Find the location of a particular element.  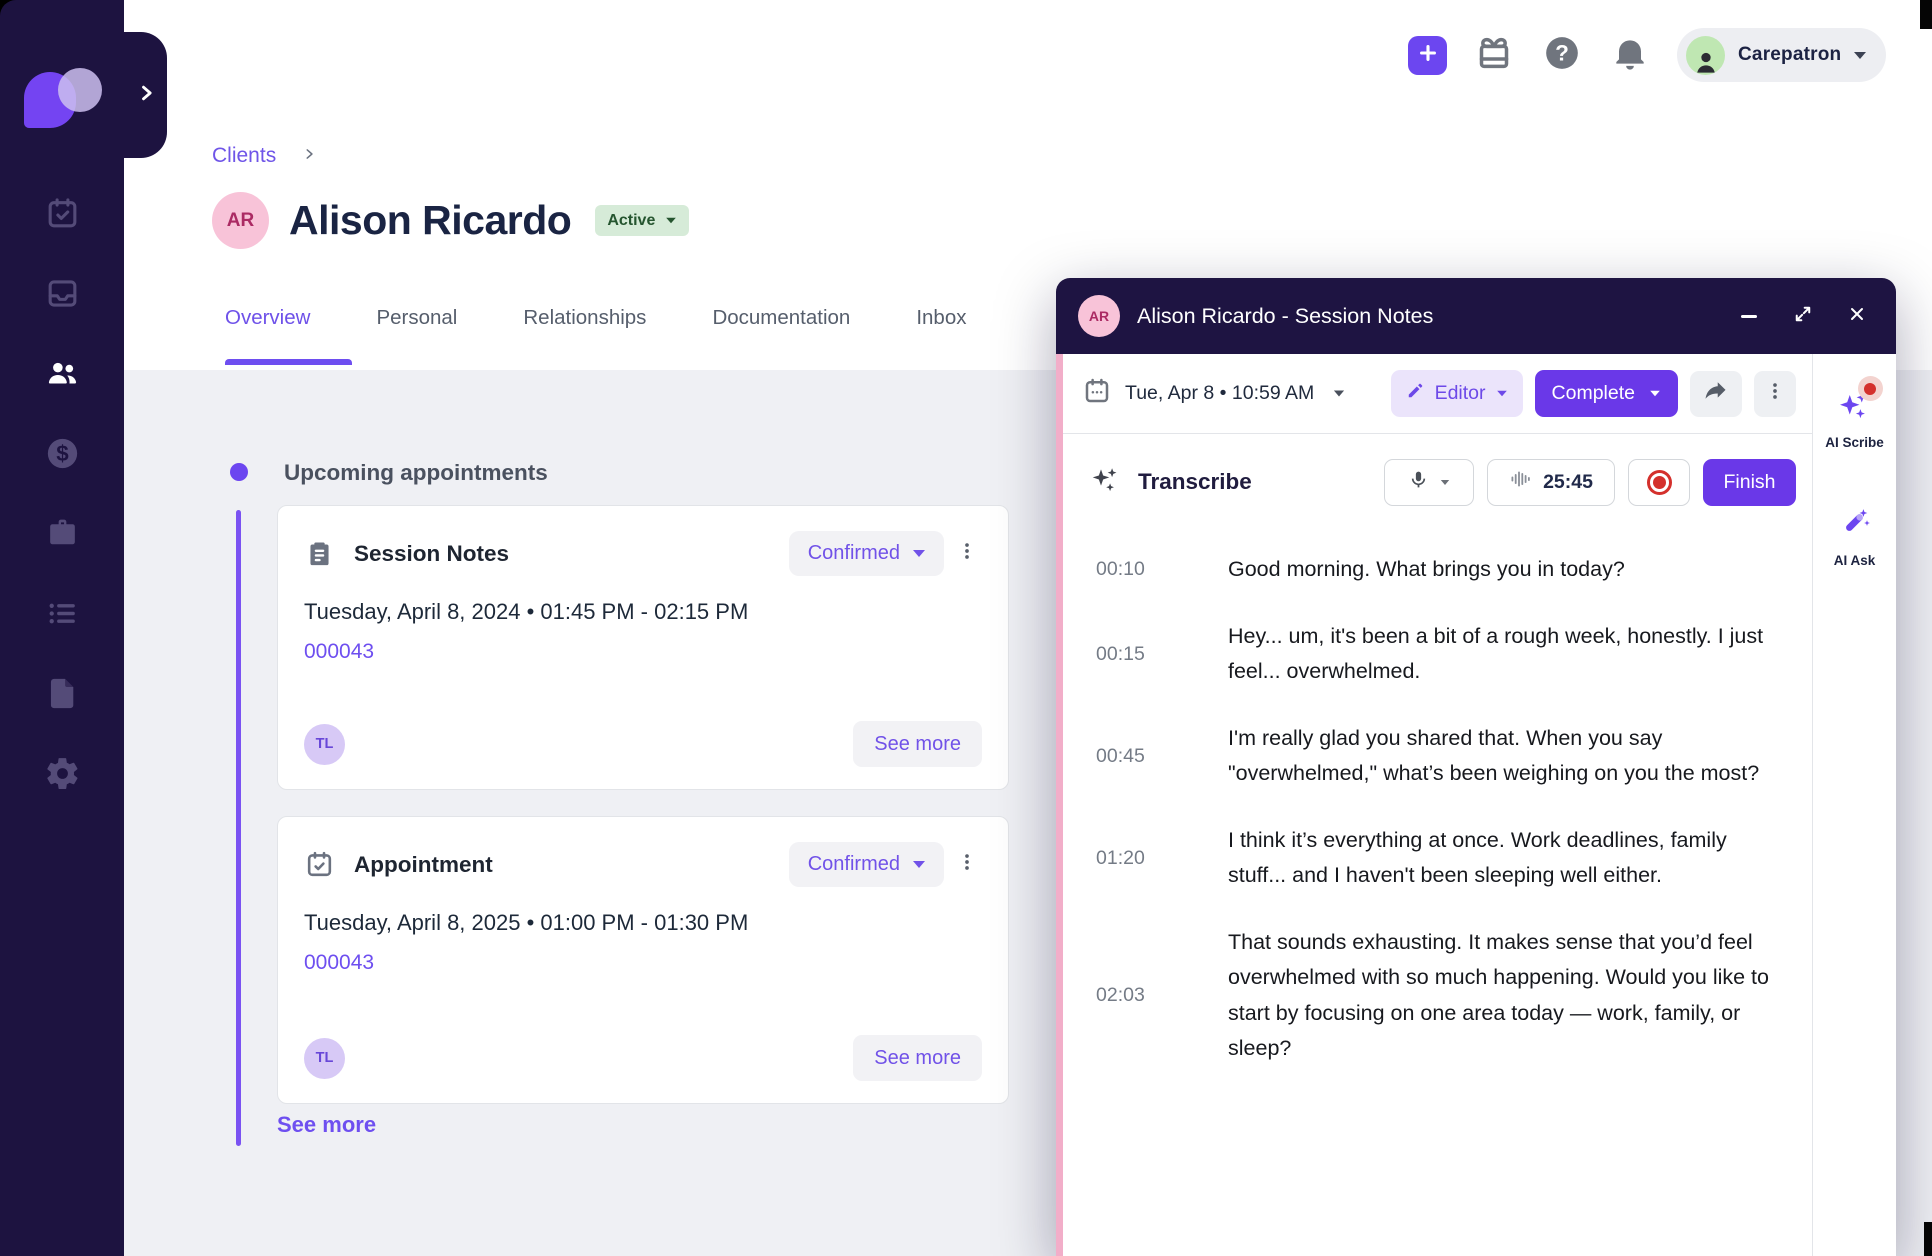

close-icon is located at coordinates (1857, 316).